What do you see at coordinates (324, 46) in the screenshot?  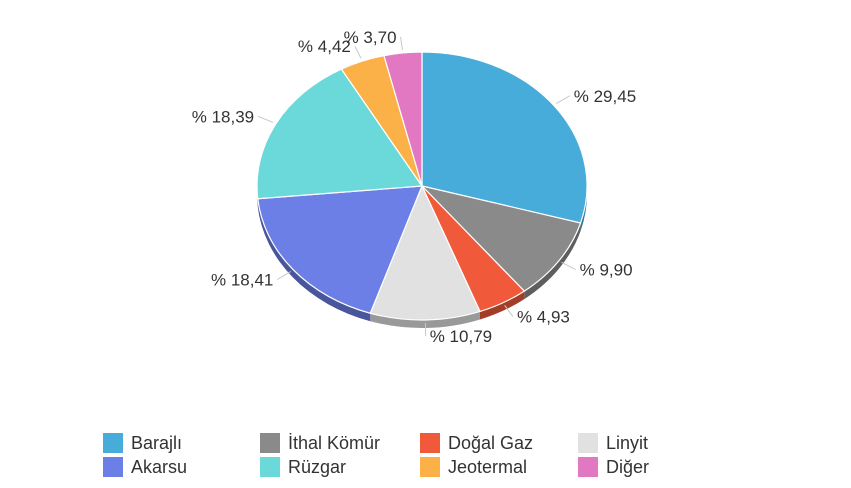 I see `slice-label-jeotermal: % 4,42` at bounding box center [324, 46].